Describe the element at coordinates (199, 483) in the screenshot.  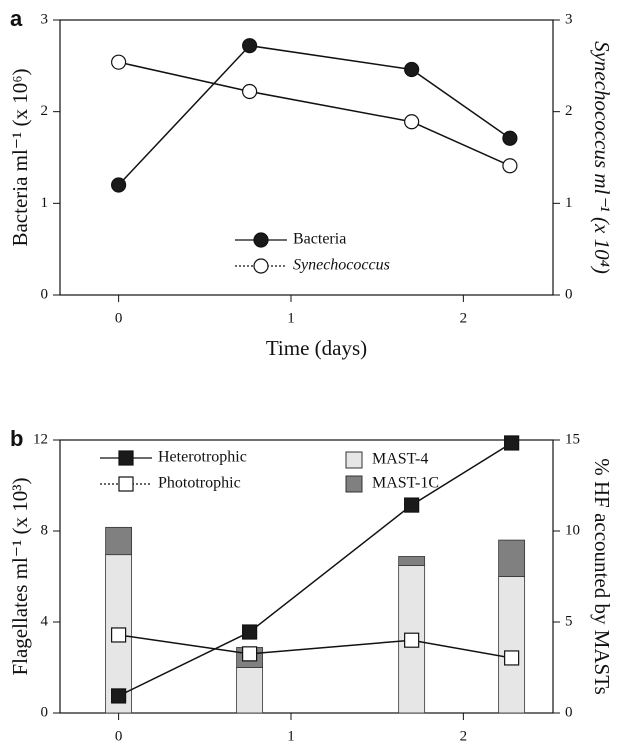
I see `legend-label: Phototrophic` at that location.